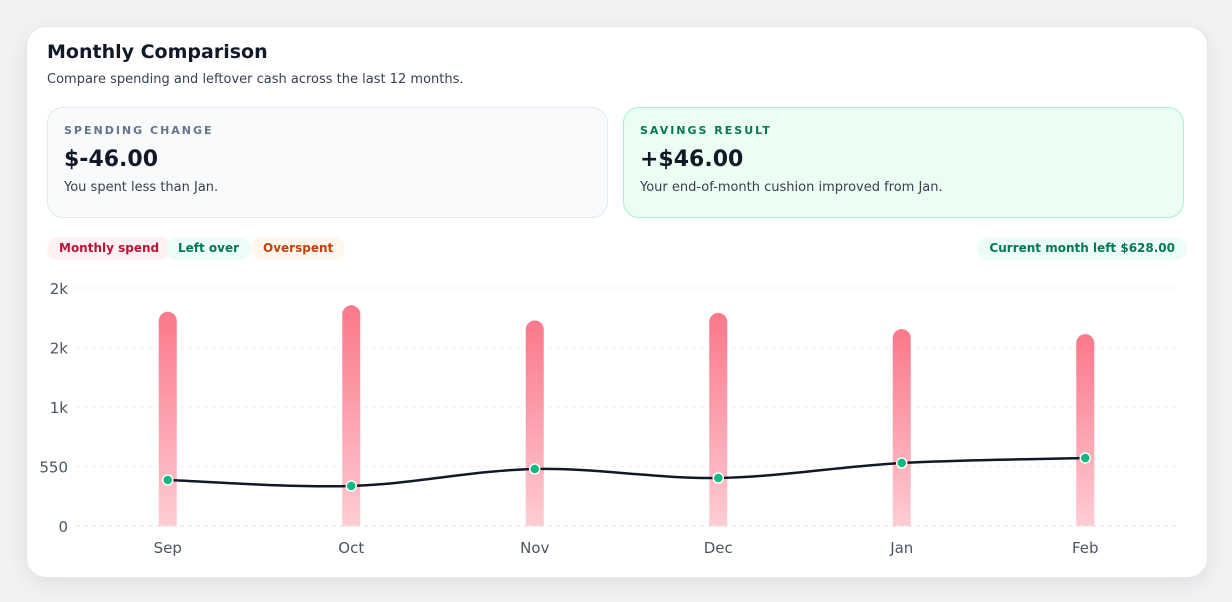  I want to click on card-value: +$46.00, so click(692, 159).